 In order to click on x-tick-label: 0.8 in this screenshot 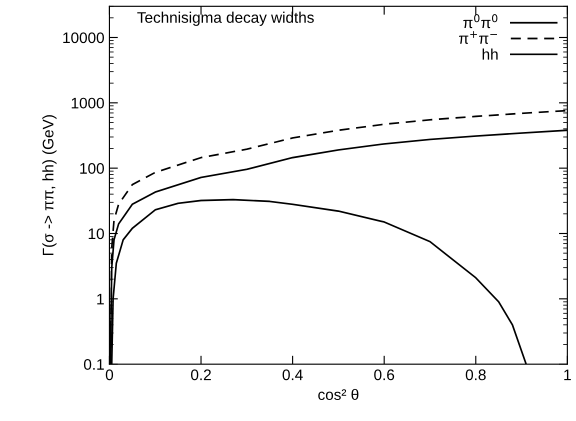, I will do `click(476, 374)`.